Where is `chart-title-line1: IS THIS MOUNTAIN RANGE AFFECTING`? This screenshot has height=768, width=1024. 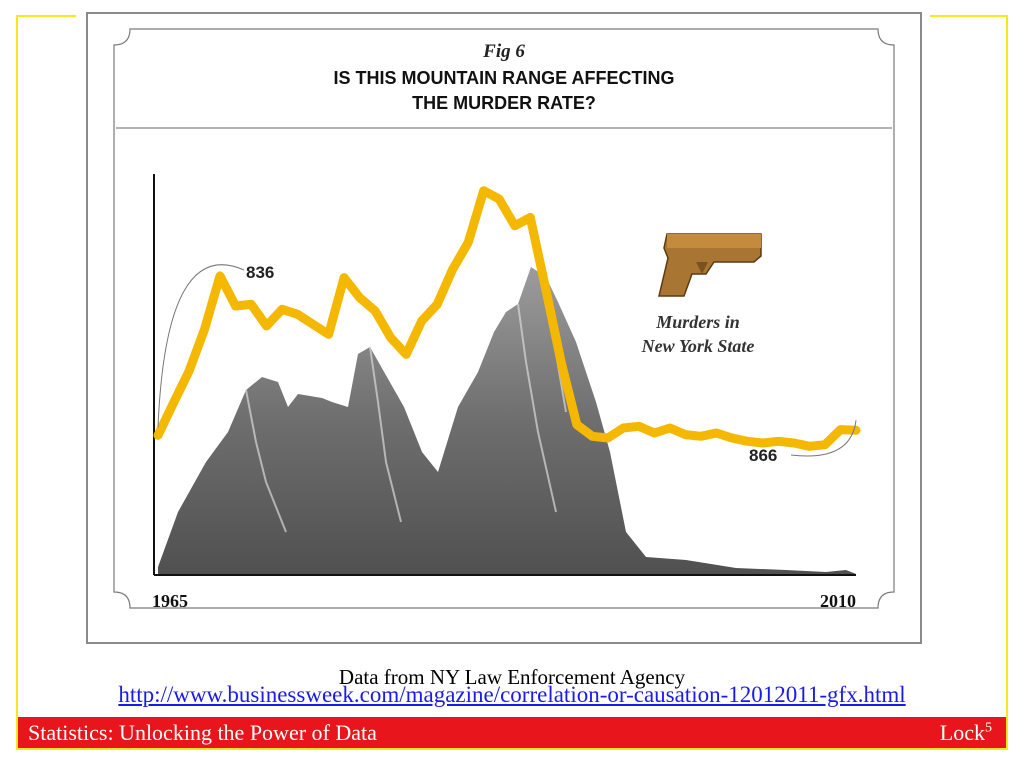
chart-title-line1: IS THIS MOUNTAIN RANGE AFFECTING is located at coordinates (504, 78).